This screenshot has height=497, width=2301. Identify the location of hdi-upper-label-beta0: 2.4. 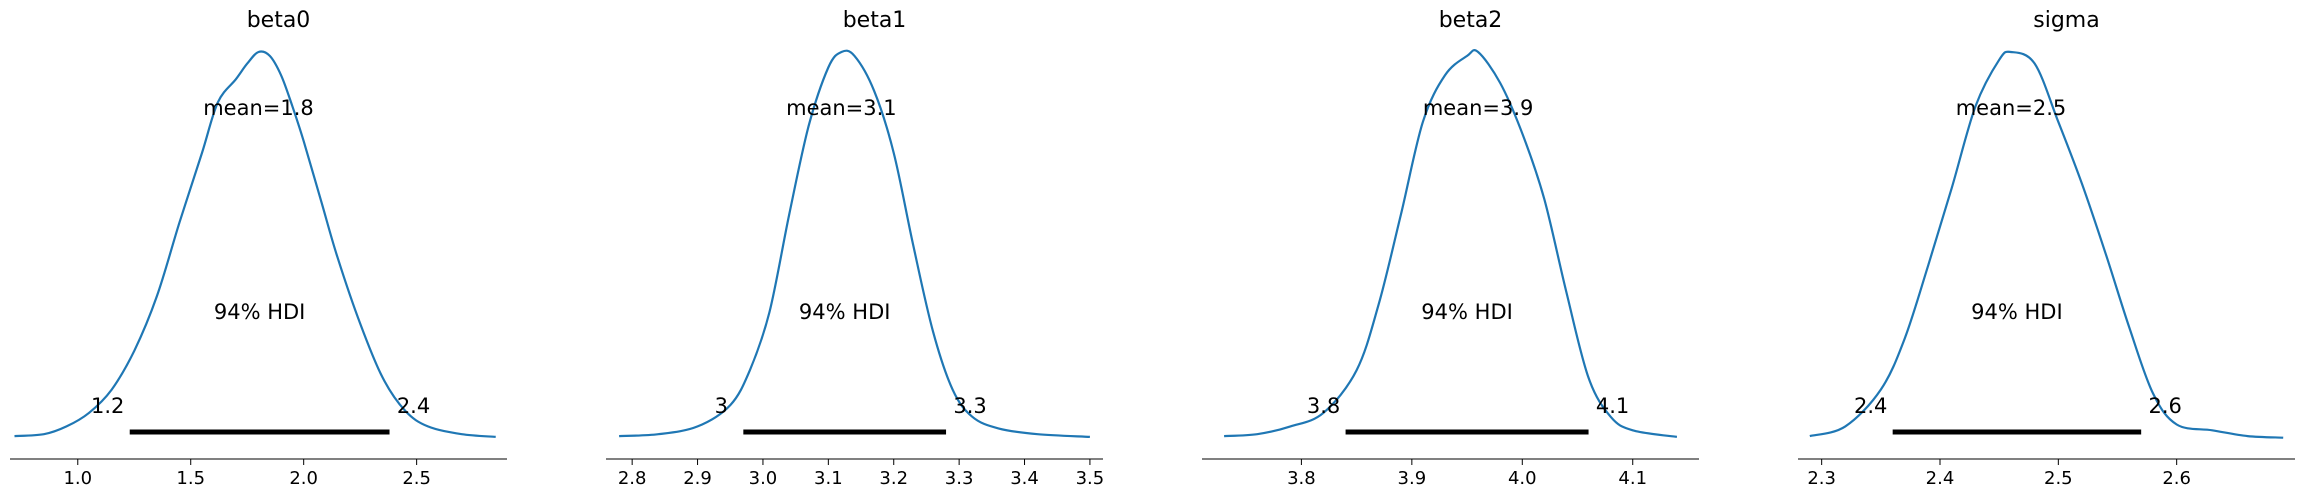
(413, 406).